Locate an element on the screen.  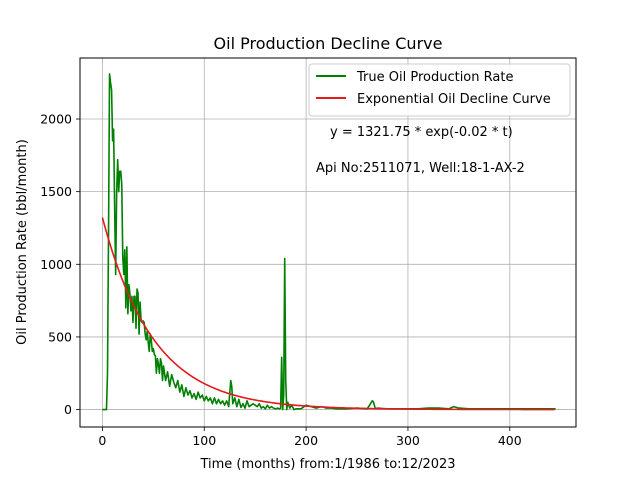
legend-box is located at coordinates (439, 90).